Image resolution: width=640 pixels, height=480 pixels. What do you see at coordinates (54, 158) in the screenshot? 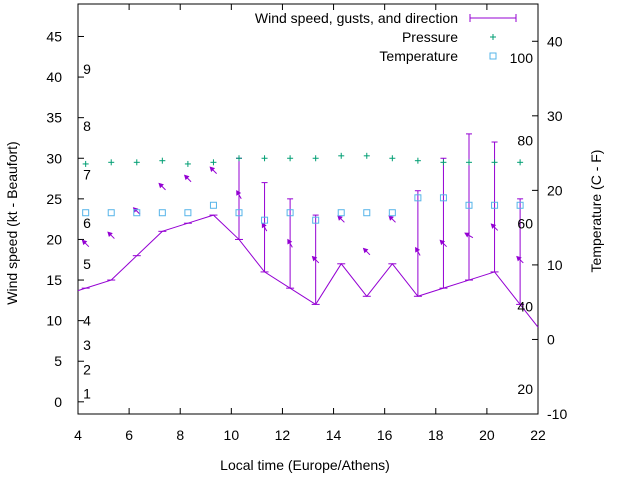
I see `y-left-tick-label: 30` at bounding box center [54, 158].